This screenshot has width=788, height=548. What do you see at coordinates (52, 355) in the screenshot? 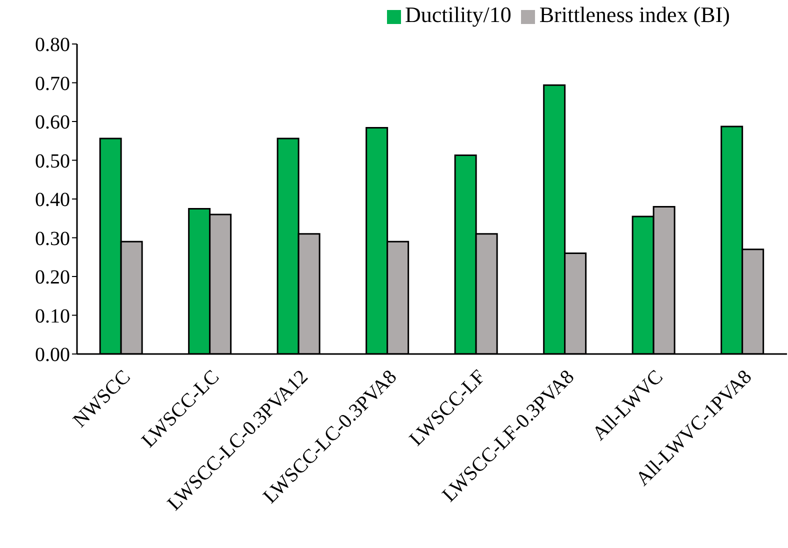
I see `y-tick-label: 0.00` at bounding box center [52, 355].